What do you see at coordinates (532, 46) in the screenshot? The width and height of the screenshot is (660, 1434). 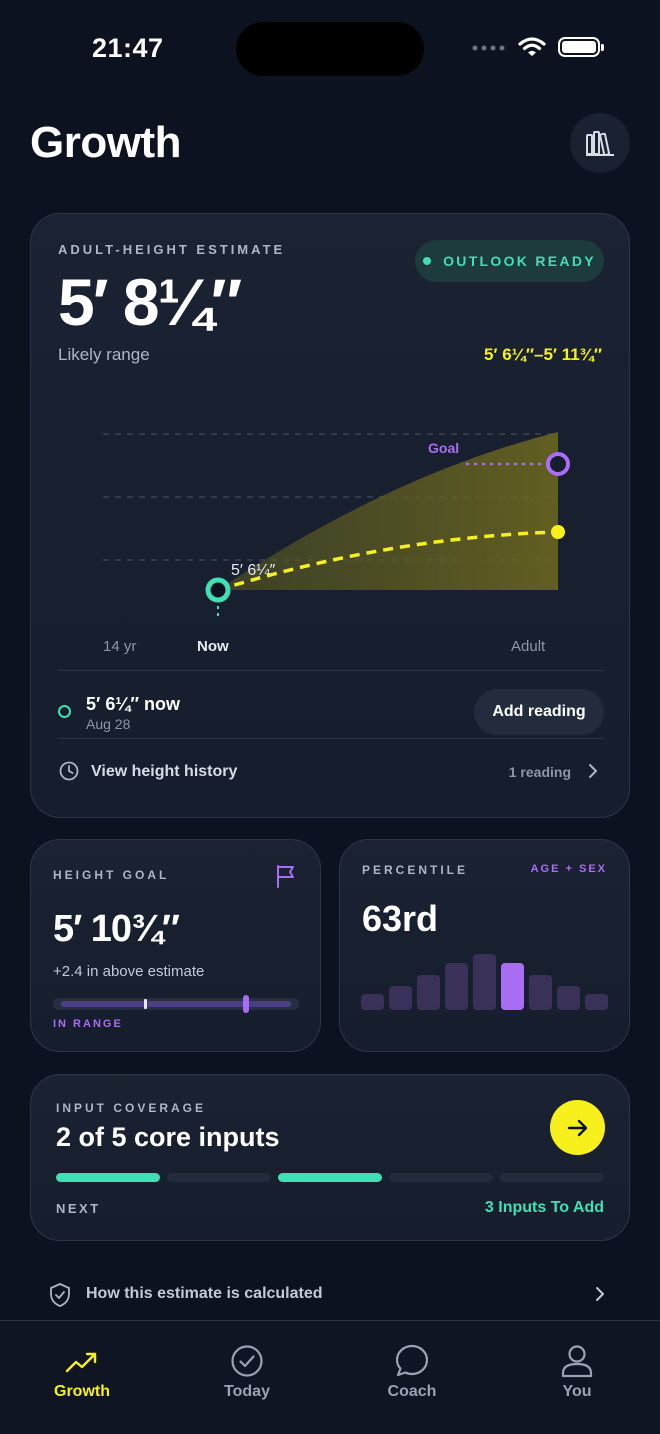 I see `wifi-icon` at bounding box center [532, 46].